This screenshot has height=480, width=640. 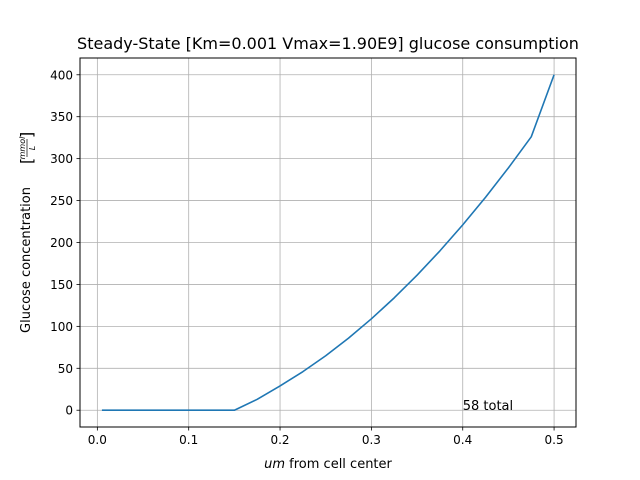 I want to click on y-axis: 0 50 100 150 200 250 300 350 400, so click(x=65, y=243).